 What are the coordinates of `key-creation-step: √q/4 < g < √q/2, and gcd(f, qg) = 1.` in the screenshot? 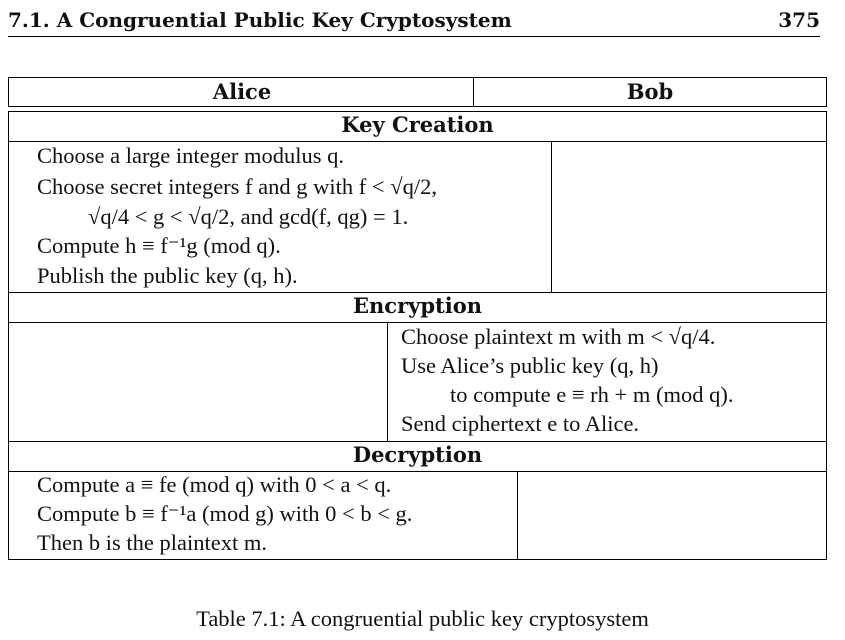 It's located at (248, 216).